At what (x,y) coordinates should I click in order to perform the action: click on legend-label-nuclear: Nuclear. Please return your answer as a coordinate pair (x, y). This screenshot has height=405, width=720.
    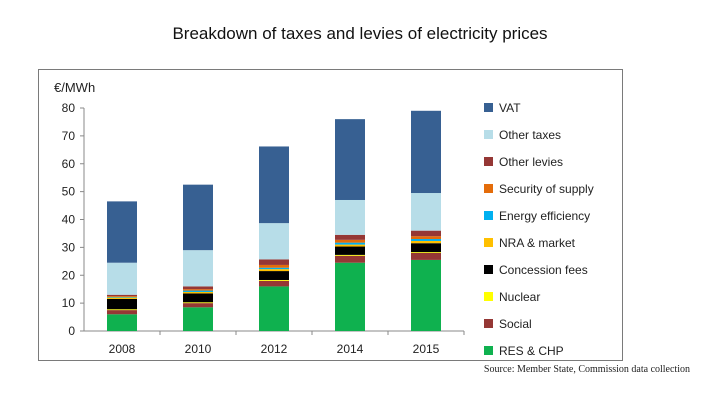
    Looking at the image, I should click on (519, 297).